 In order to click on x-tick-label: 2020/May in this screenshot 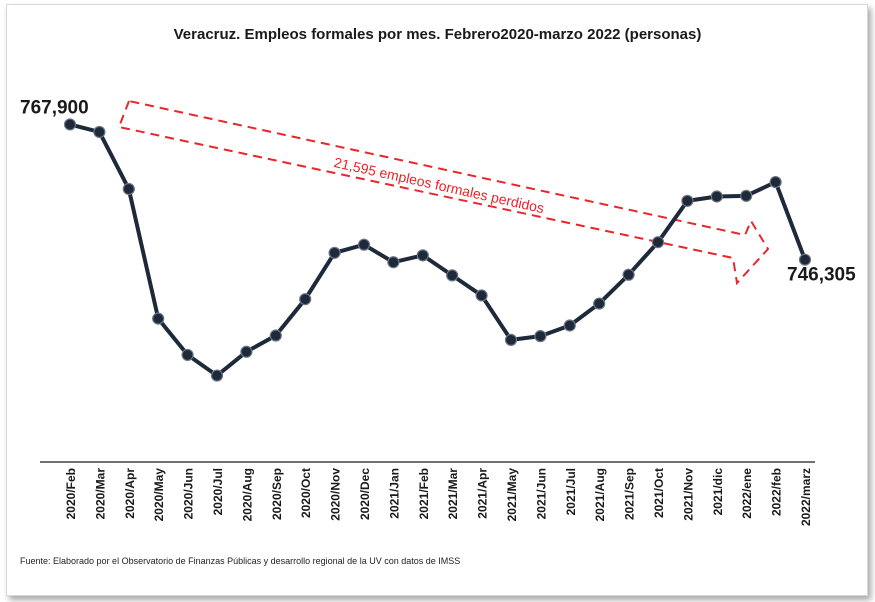, I will do `click(159, 495)`.